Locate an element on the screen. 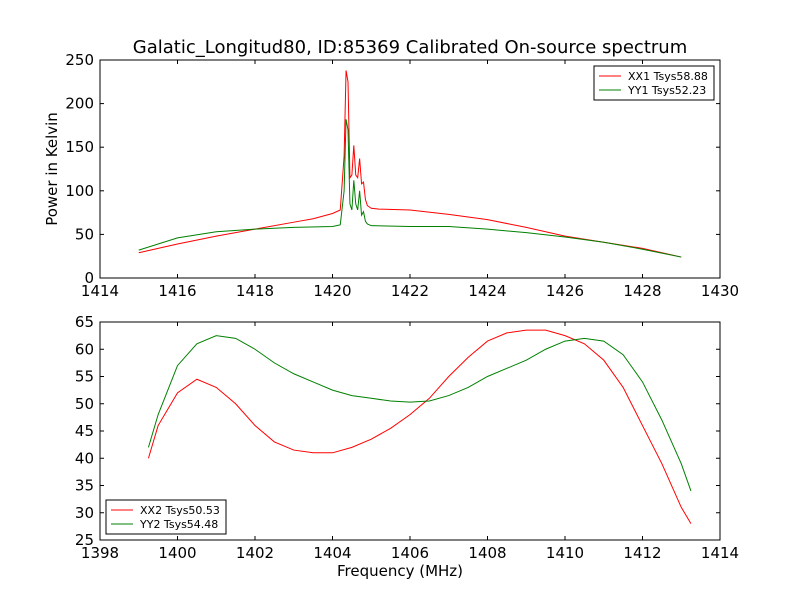 Image resolution: width=800 pixels, height=600 pixels. chart1-x-axis-label: Frequency (MHz) is located at coordinates (400, 571).